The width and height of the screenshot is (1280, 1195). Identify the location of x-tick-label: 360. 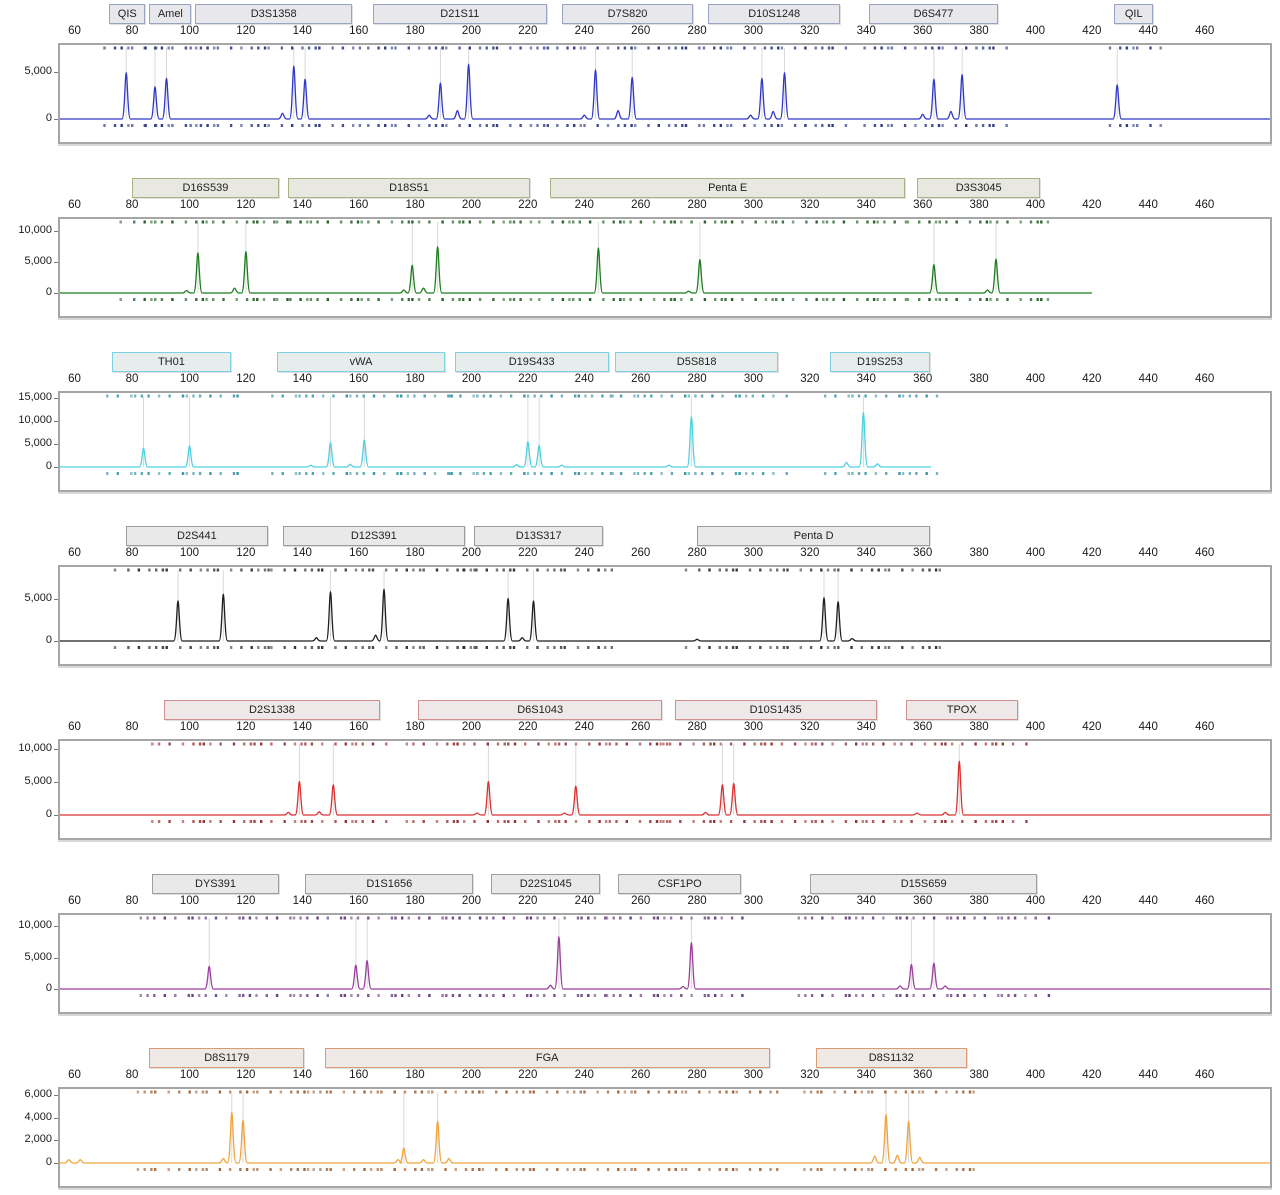
(923, 553).